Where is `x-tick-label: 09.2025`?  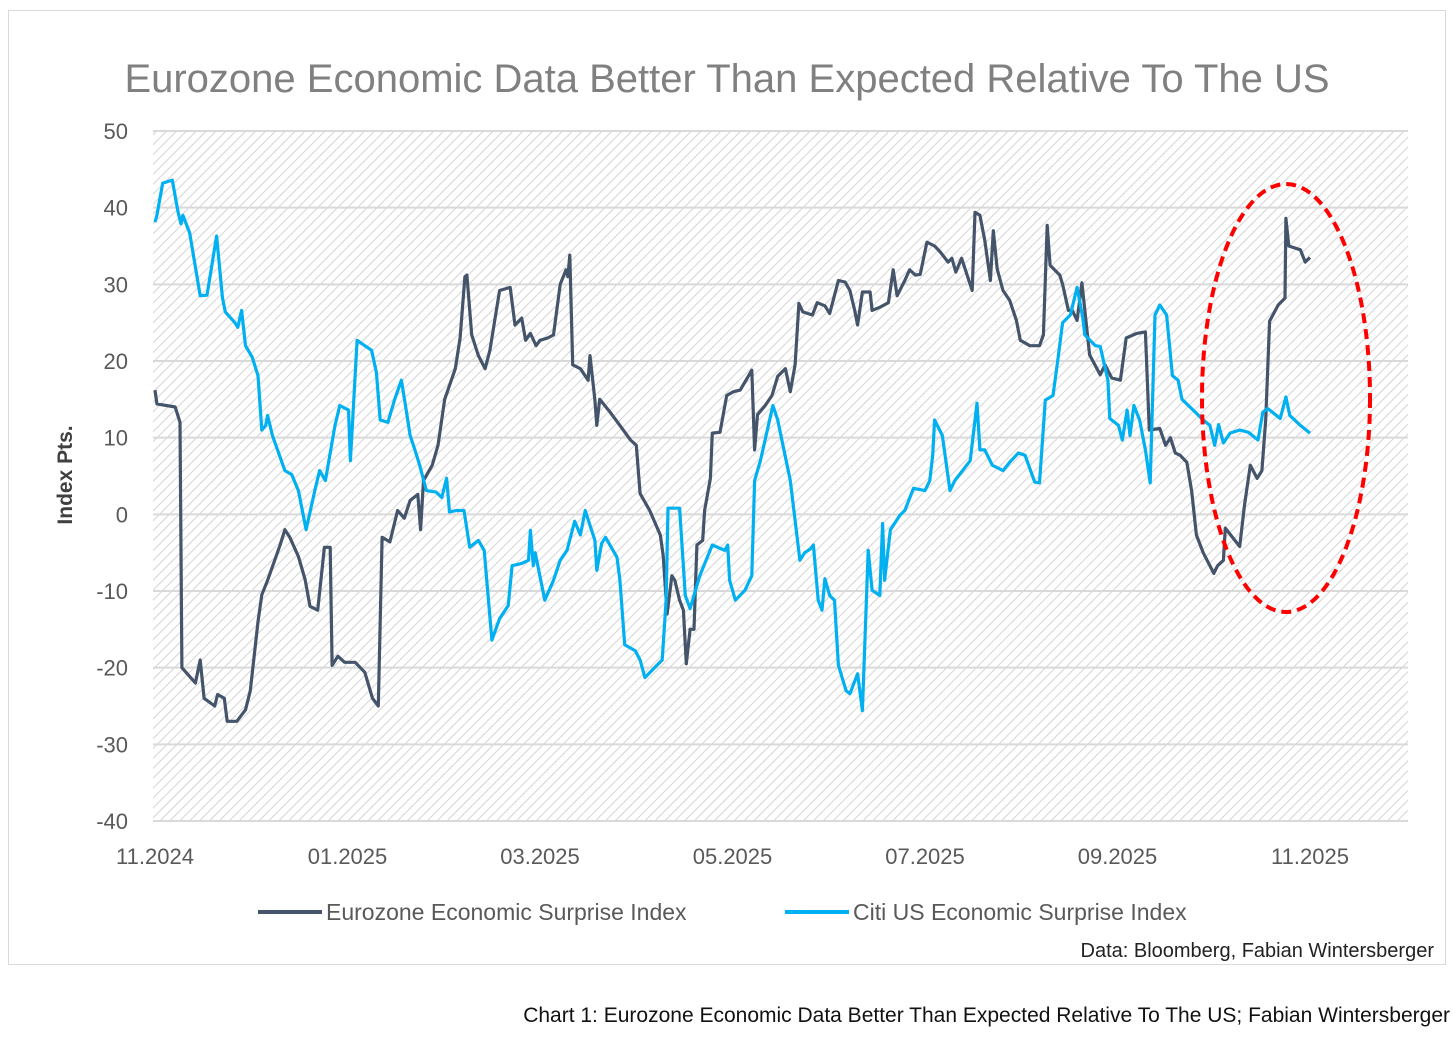 x-tick-label: 09.2025 is located at coordinates (1118, 856).